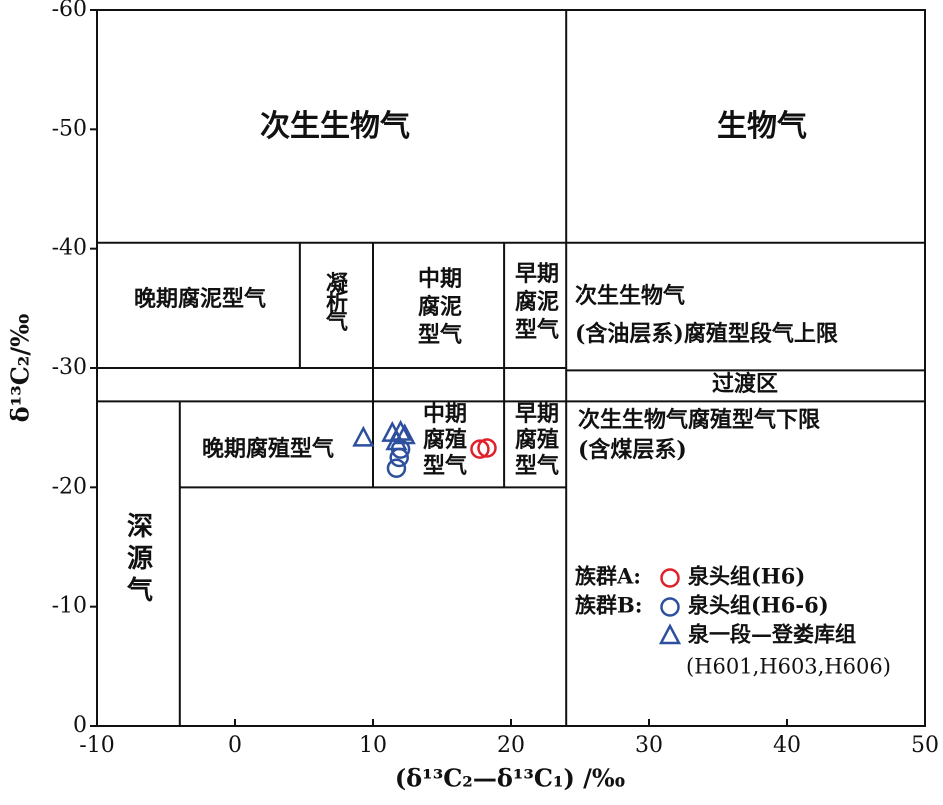 The image size is (943, 805). Describe the element at coordinates (373, 745) in the screenshot. I see `x-tick-label: 10` at that location.